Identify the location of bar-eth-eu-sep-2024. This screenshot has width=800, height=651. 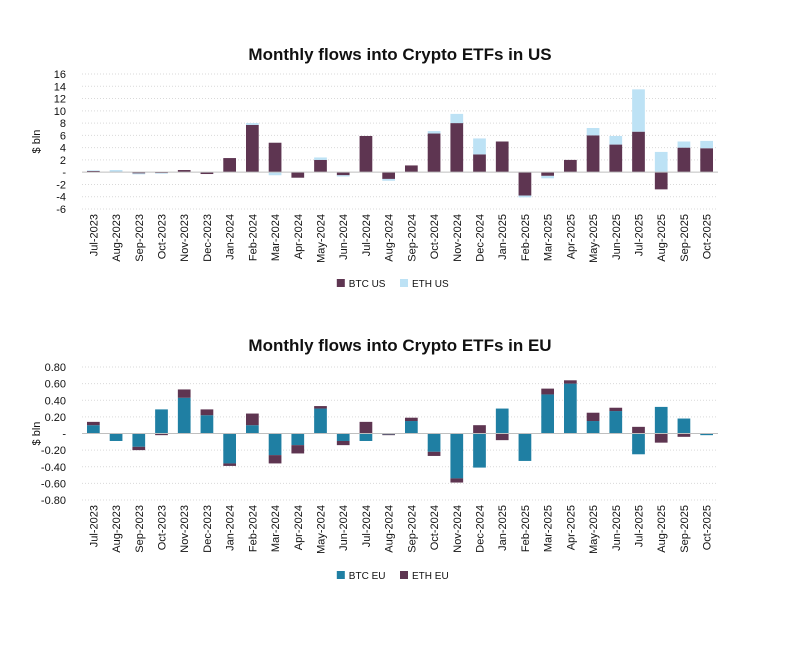
(411, 419).